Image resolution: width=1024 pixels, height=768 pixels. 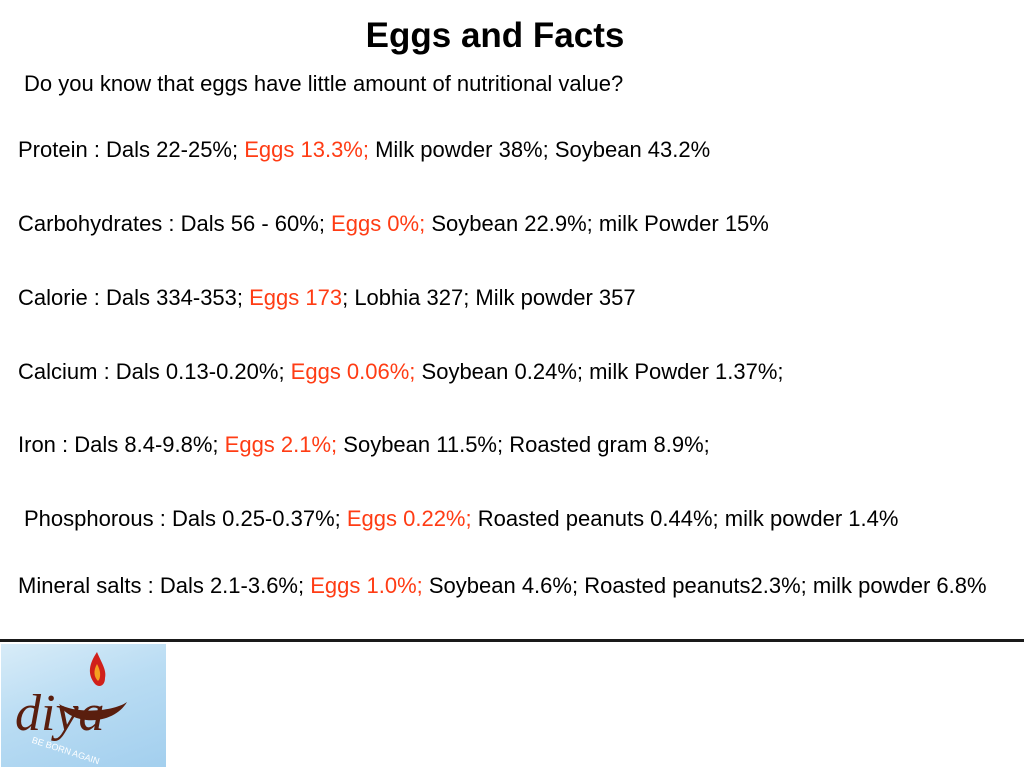 What do you see at coordinates (134, 297) in the screenshot?
I see `fact-text: Calorie : Dals 334-353;` at bounding box center [134, 297].